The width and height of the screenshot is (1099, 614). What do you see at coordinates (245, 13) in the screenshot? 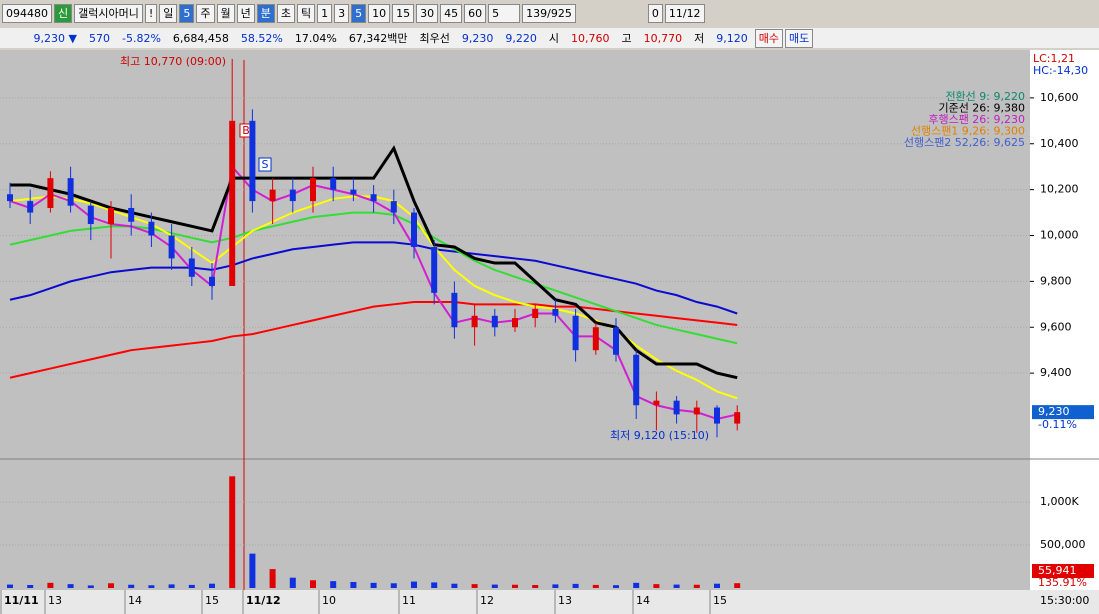
I see `period: 년` at bounding box center [245, 13].